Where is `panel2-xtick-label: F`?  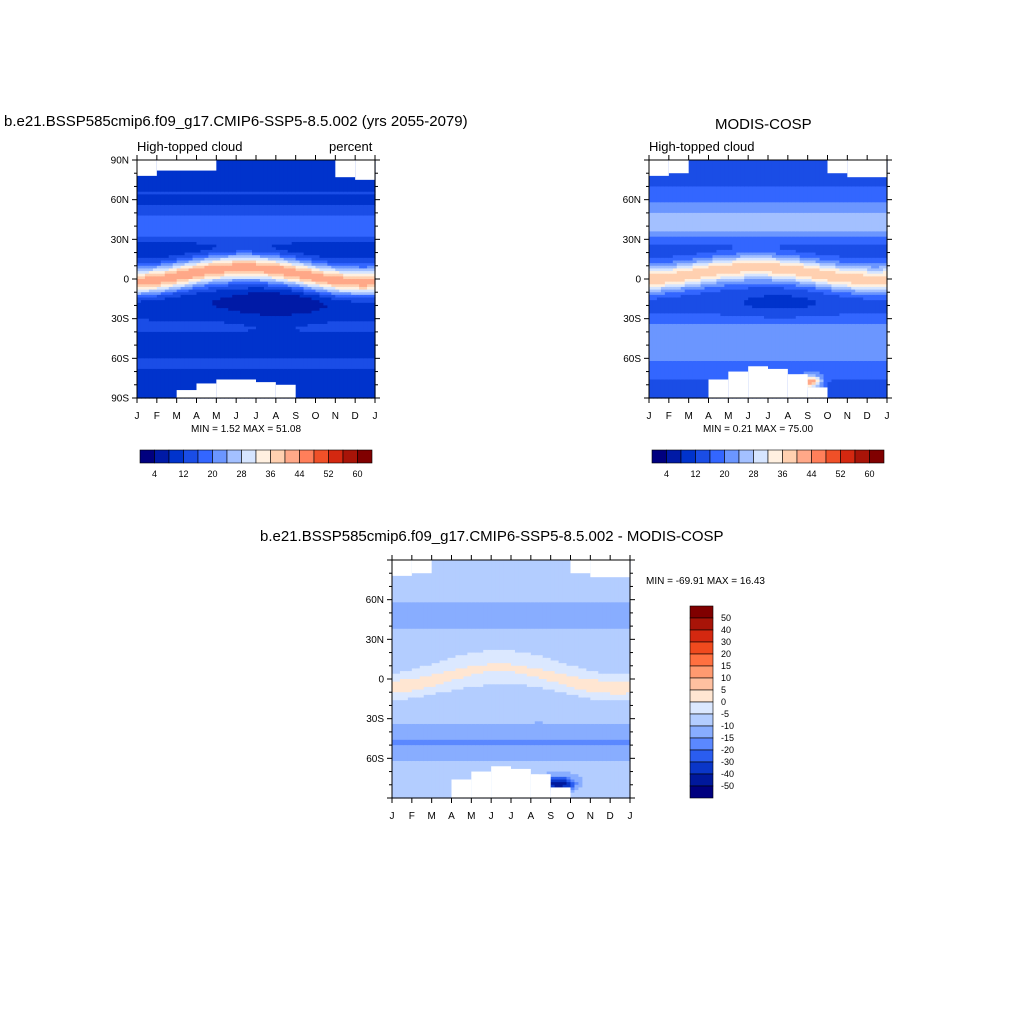
panel2-xtick-label: F is located at coordinates (669, 416).